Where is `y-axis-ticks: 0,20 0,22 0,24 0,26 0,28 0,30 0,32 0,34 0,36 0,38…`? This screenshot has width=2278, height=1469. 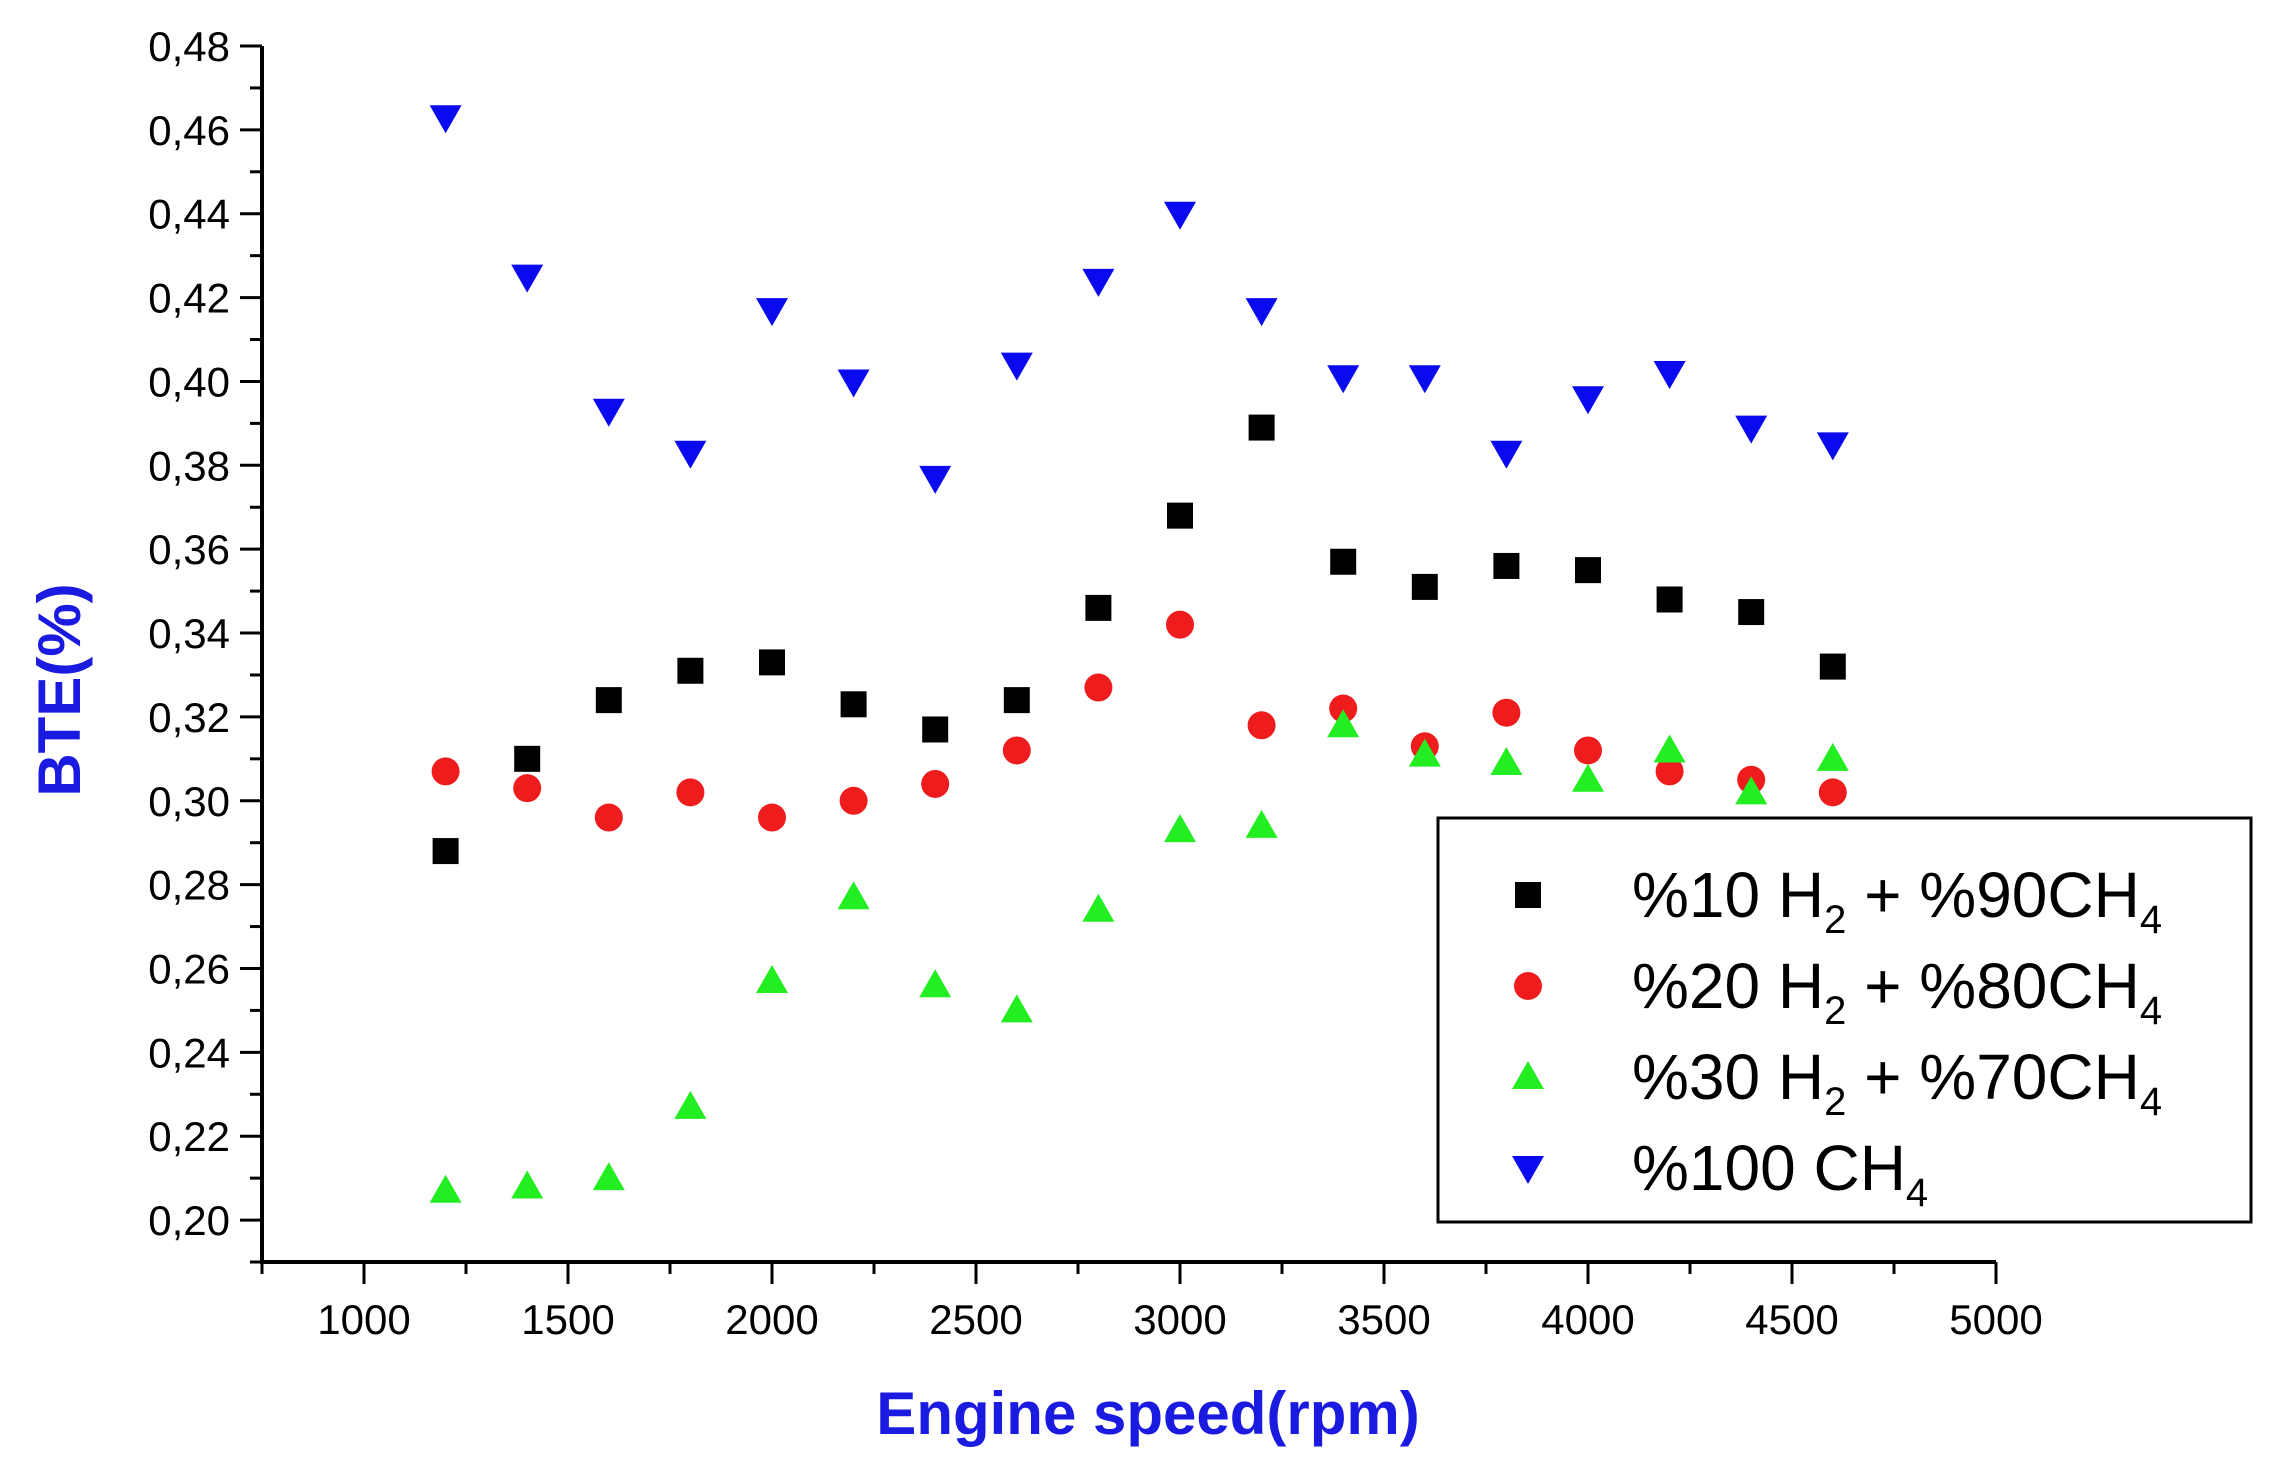 y-axis-ticks: 0,20 0,22 0,24 0,26 0,28 0,30 0,32 0,34 0,36 0,38… is located at coordinates (205, 643).